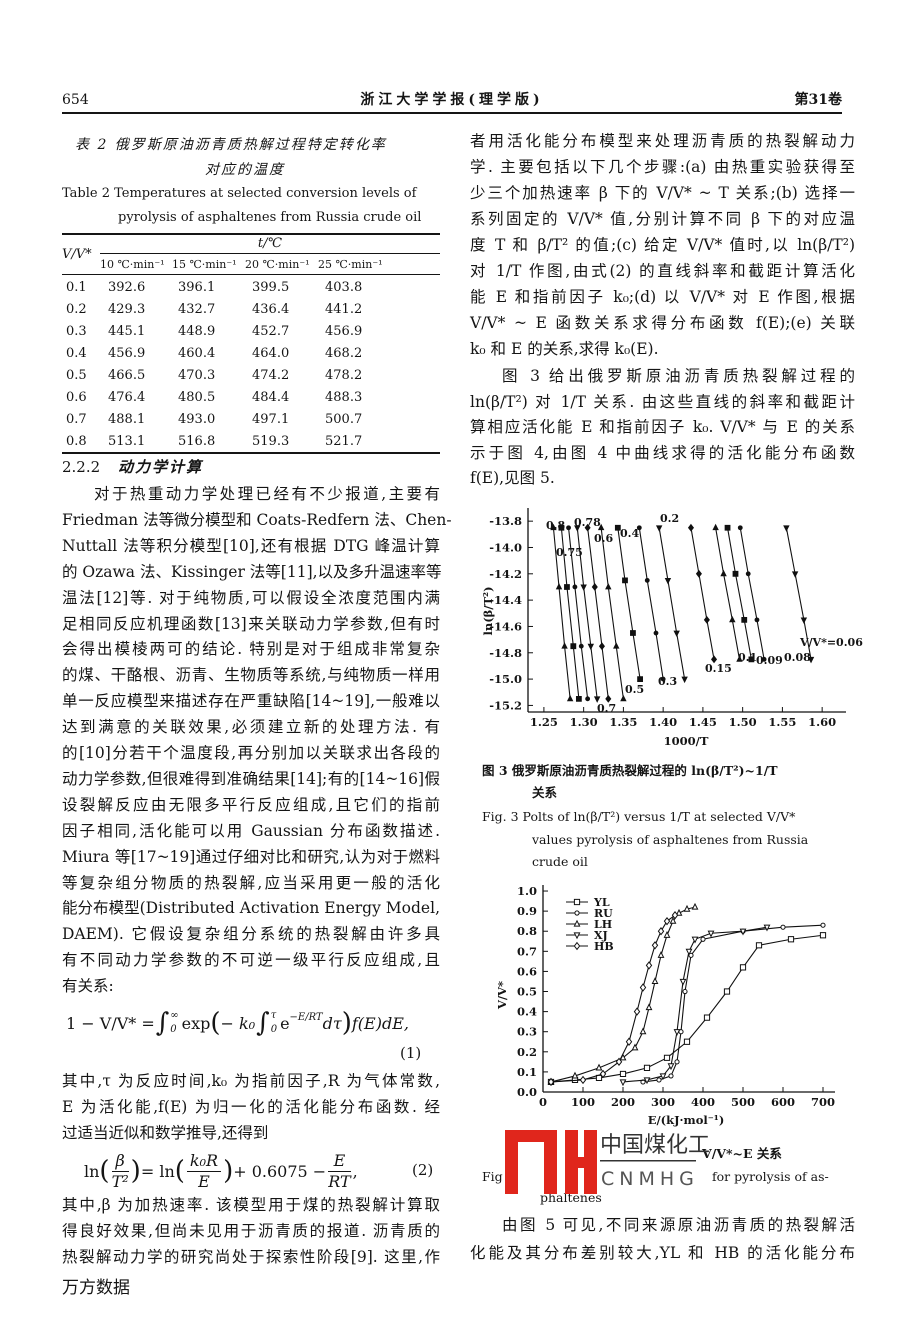 This screenshot has width=904, height=1320. What do you see at coordinates (527, 992) in the screenshot?
I see `y-tick-label: 0.5` at bounding box center [527, 992].